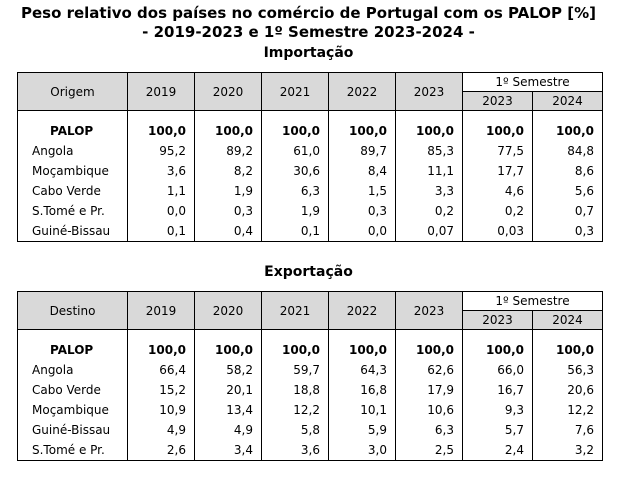 Image resolution: width=617 pixels, height=479 pixels. I want to click on value-cell: 84,8, so click(567, 151).